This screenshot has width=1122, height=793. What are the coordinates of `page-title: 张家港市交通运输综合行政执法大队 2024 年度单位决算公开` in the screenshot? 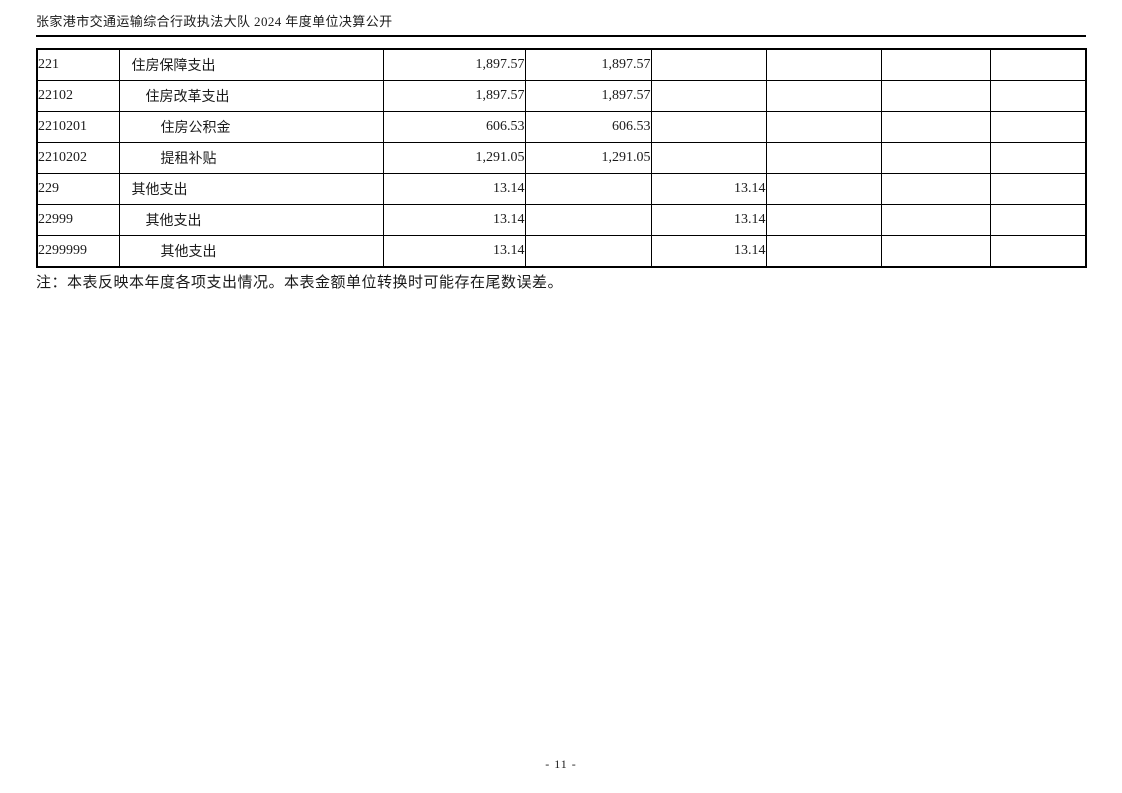 It's located at (214, 21).